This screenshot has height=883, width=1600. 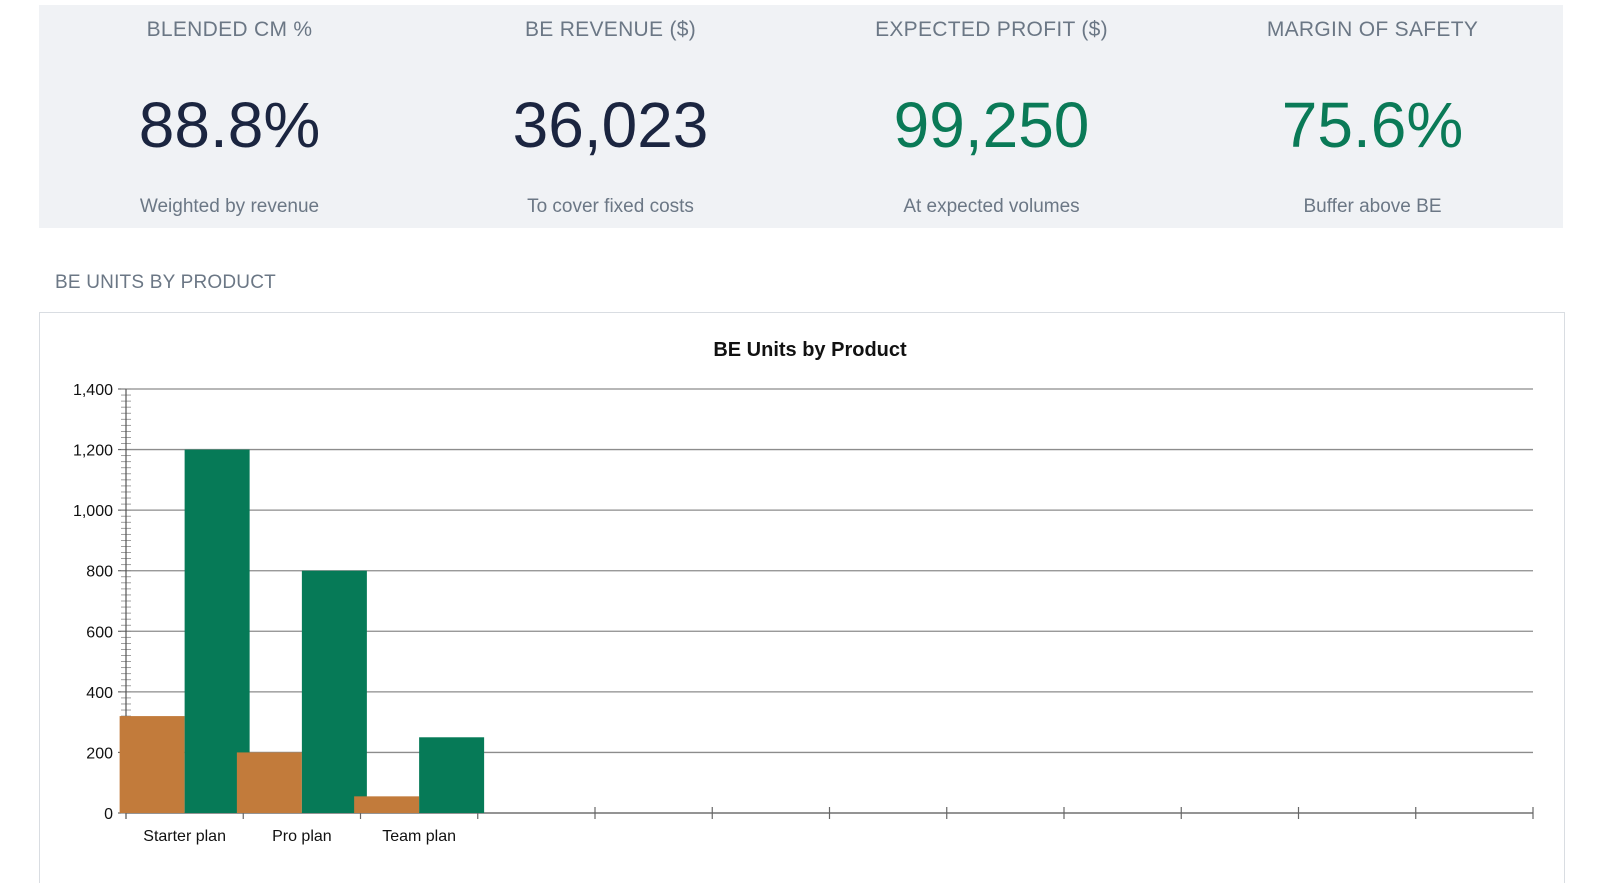 What do you see at coordinates (810, 350) in the screenshot?
I see `chart-title: BE Units by Product` at bounding box center [810, 350].